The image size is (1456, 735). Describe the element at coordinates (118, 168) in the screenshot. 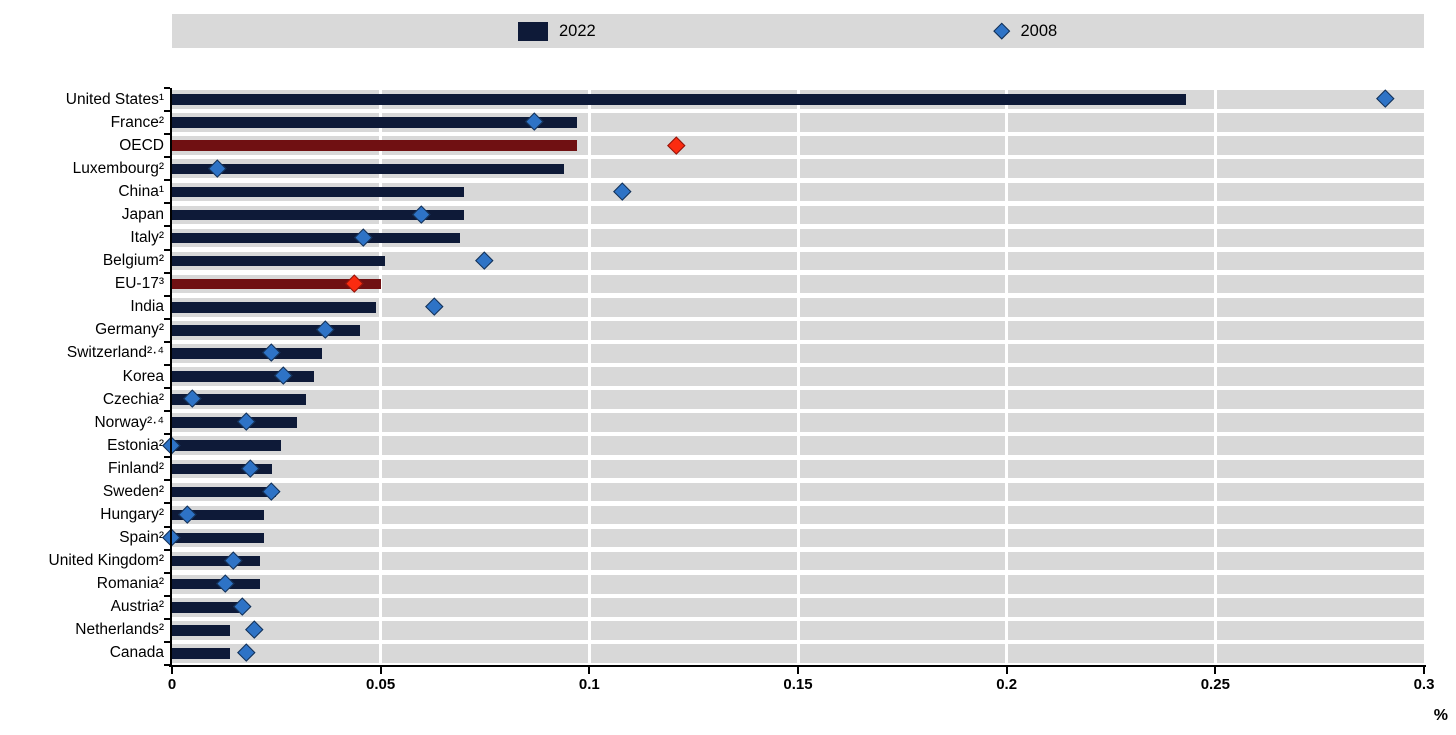

I see `y-axis-label: Luxembourg²` at that location.